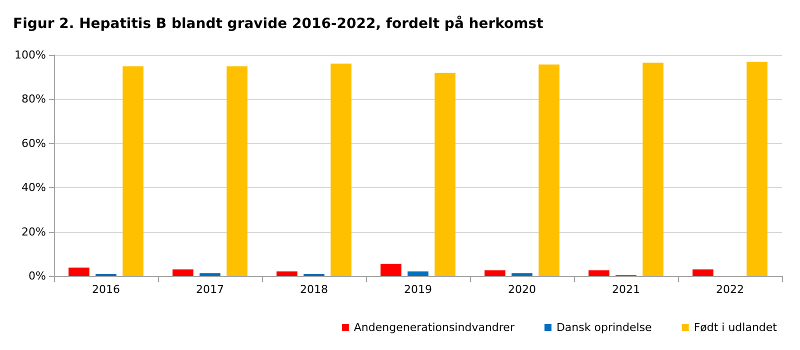  I want to click on y-tick-label: 40%, so click(34, 187).